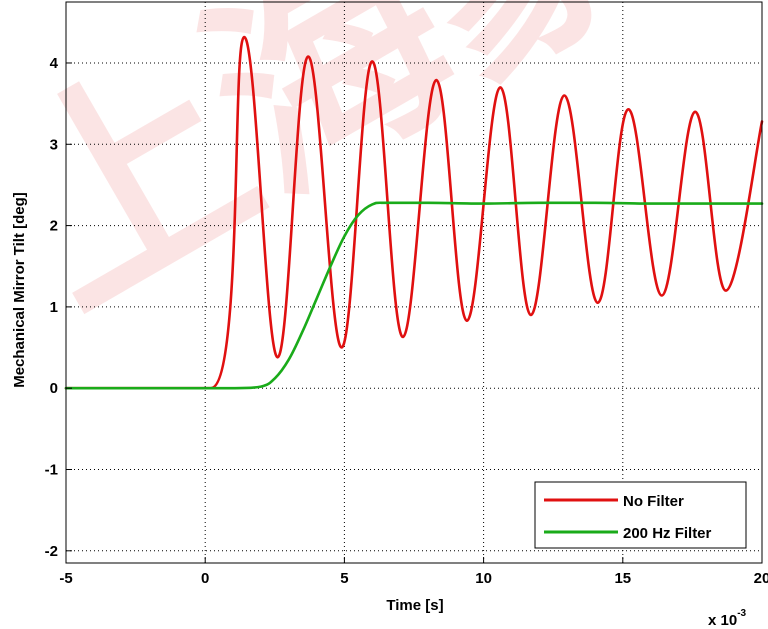 This screenshot has height=629, width=768. Describe the element at coordinates (51, 470) in the screenshot. I see `y-tick-label: -1` at that location.